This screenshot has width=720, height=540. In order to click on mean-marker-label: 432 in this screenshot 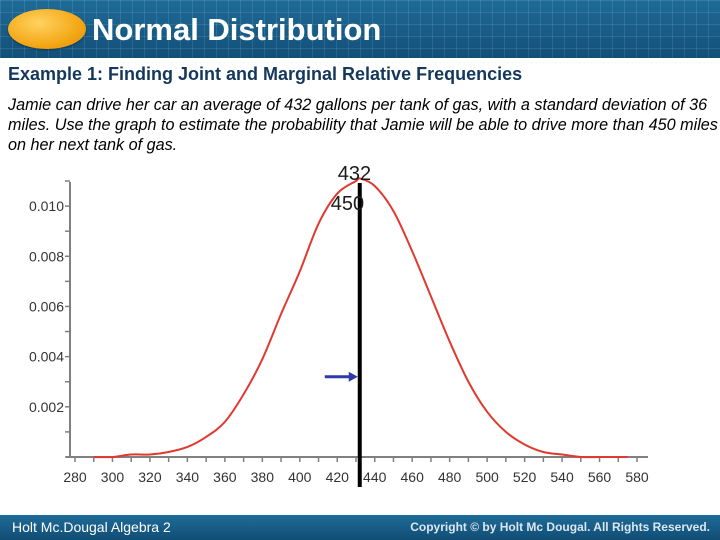, I will do `click(354, 174)`.